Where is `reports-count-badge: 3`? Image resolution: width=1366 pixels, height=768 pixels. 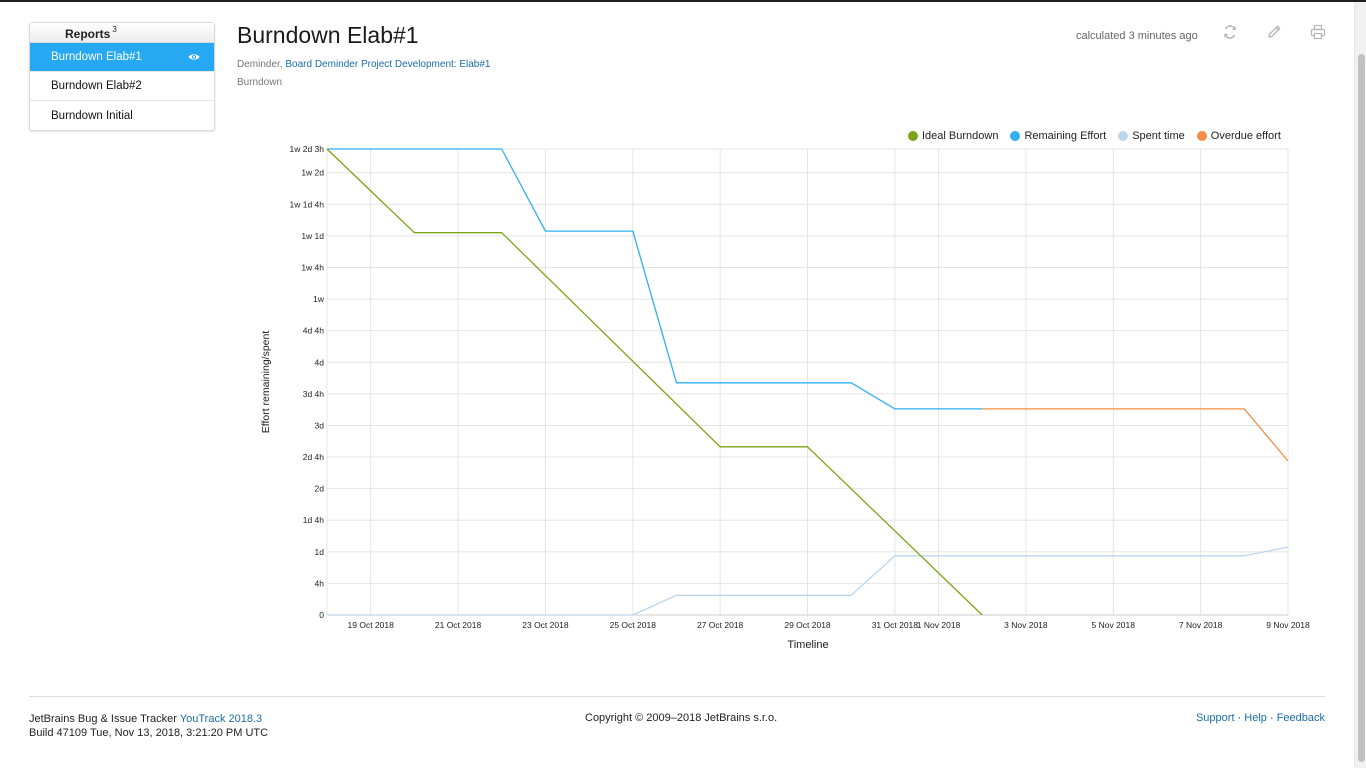 reports-count-badge: 3 is located at coordinates (114, 29).